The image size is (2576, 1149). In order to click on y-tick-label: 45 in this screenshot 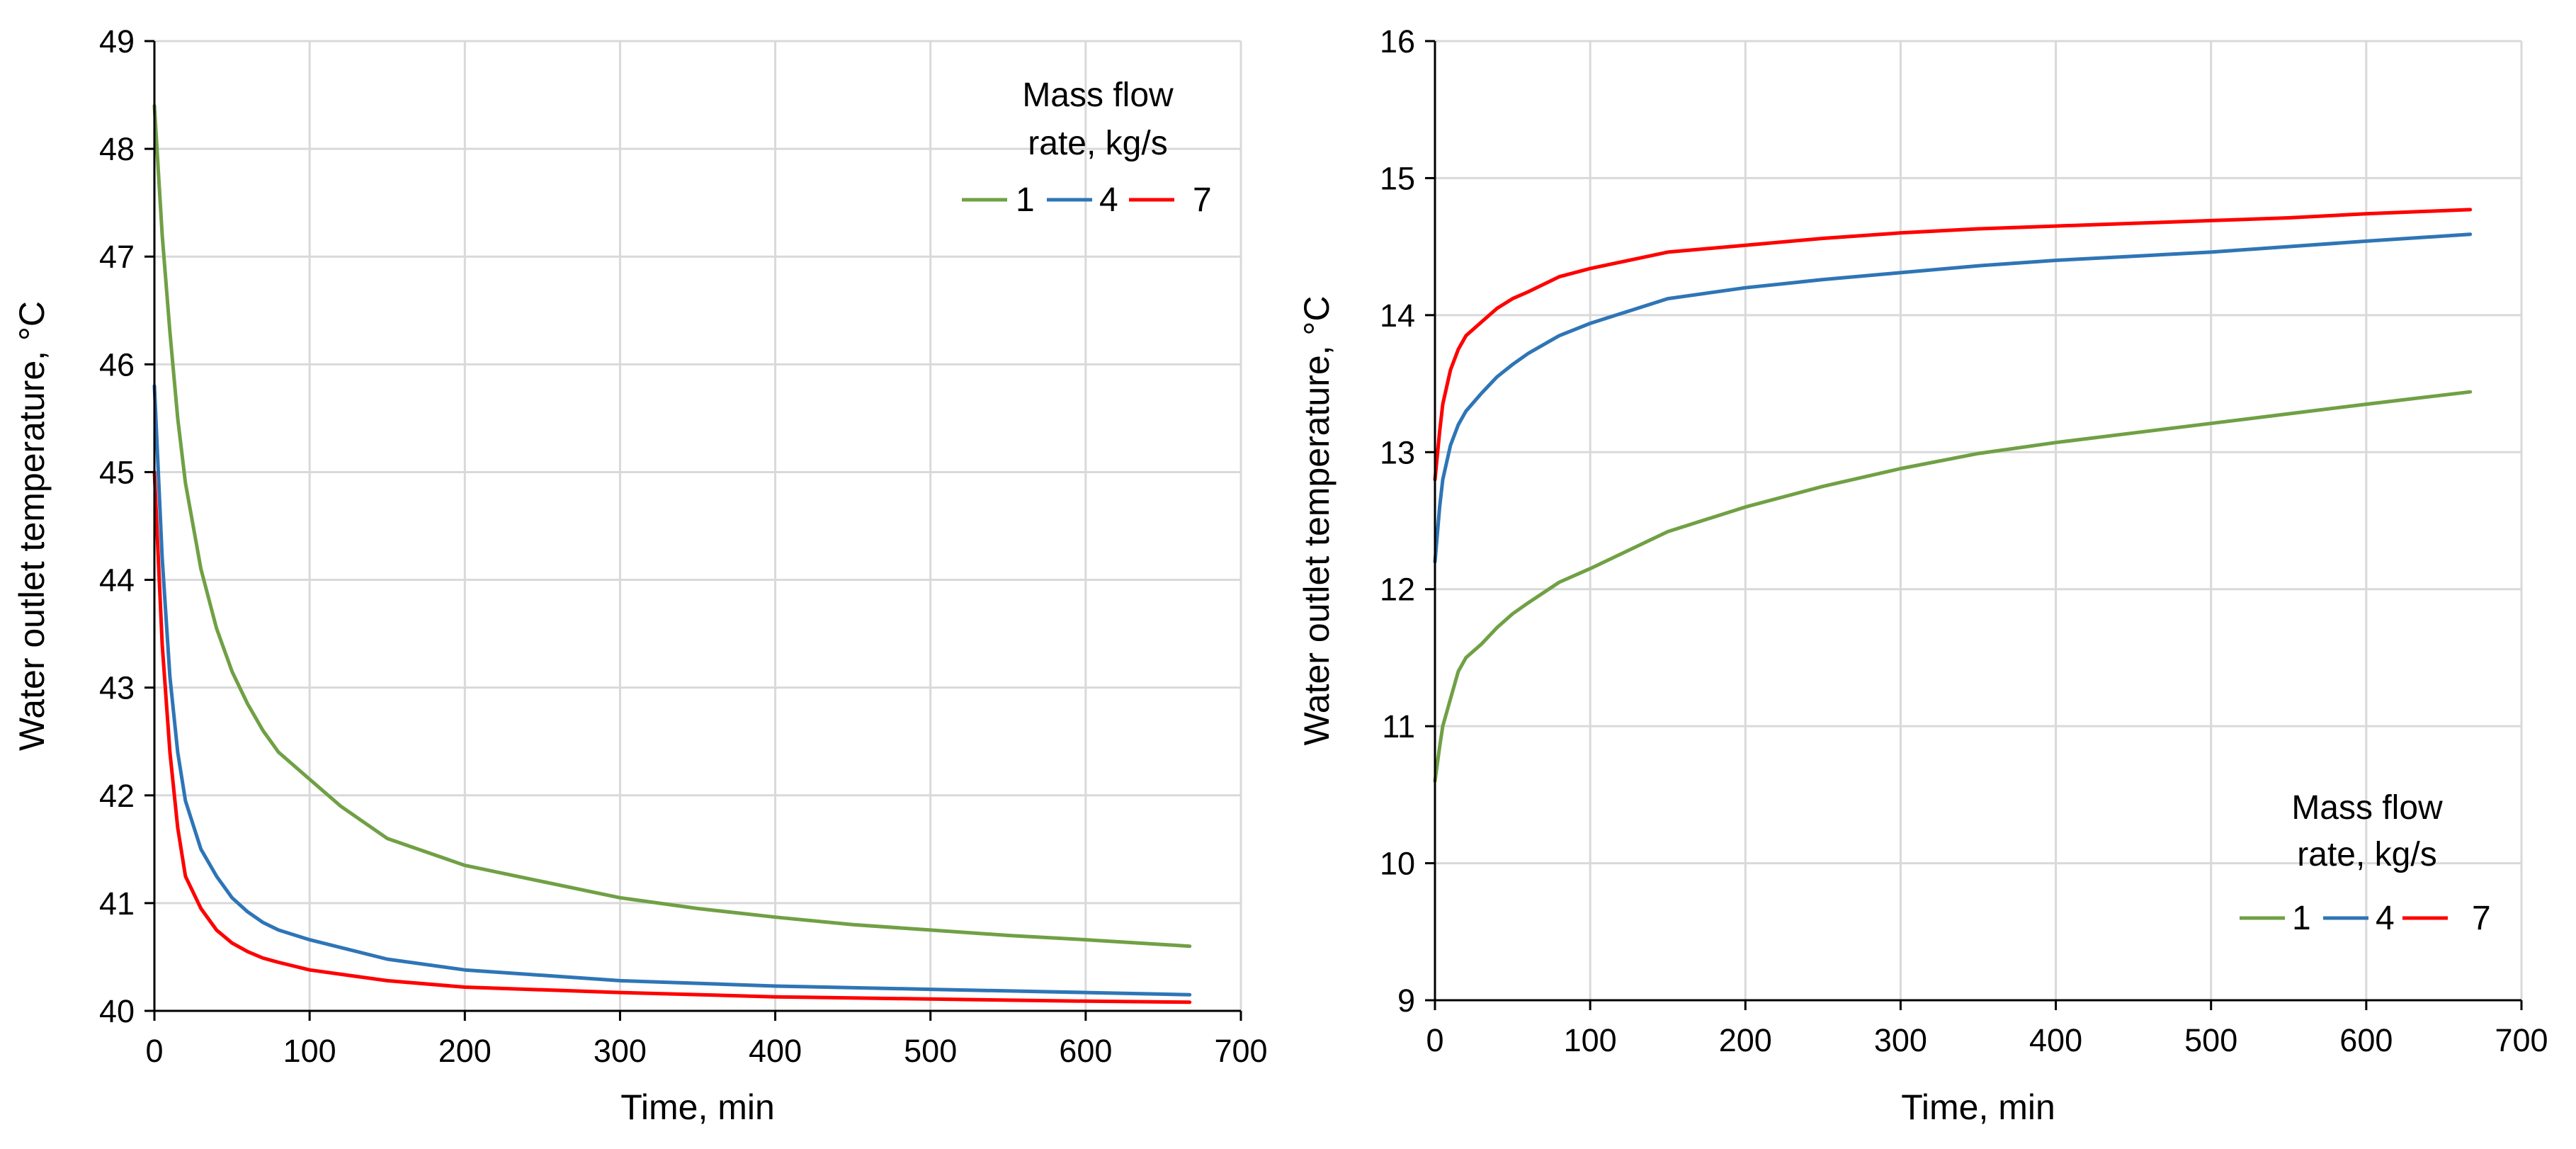, I will do `click(117, 472)`.